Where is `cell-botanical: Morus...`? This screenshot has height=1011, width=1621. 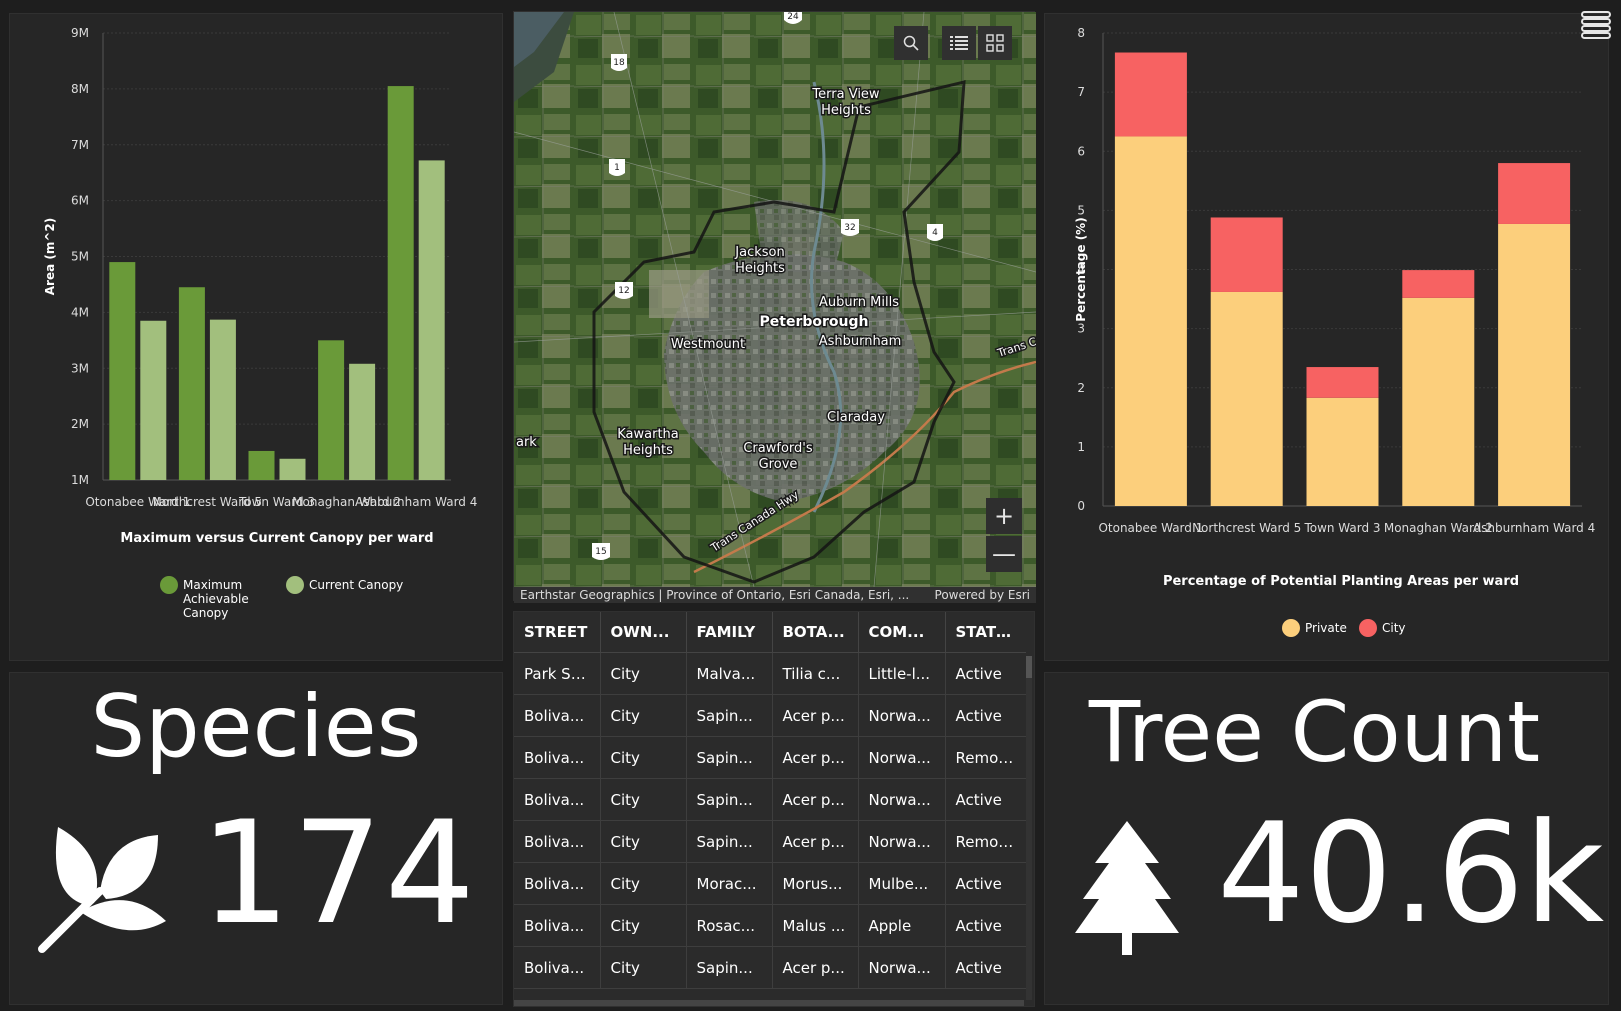
cell-botanical: Morus... is located at coordinates (815, 883).